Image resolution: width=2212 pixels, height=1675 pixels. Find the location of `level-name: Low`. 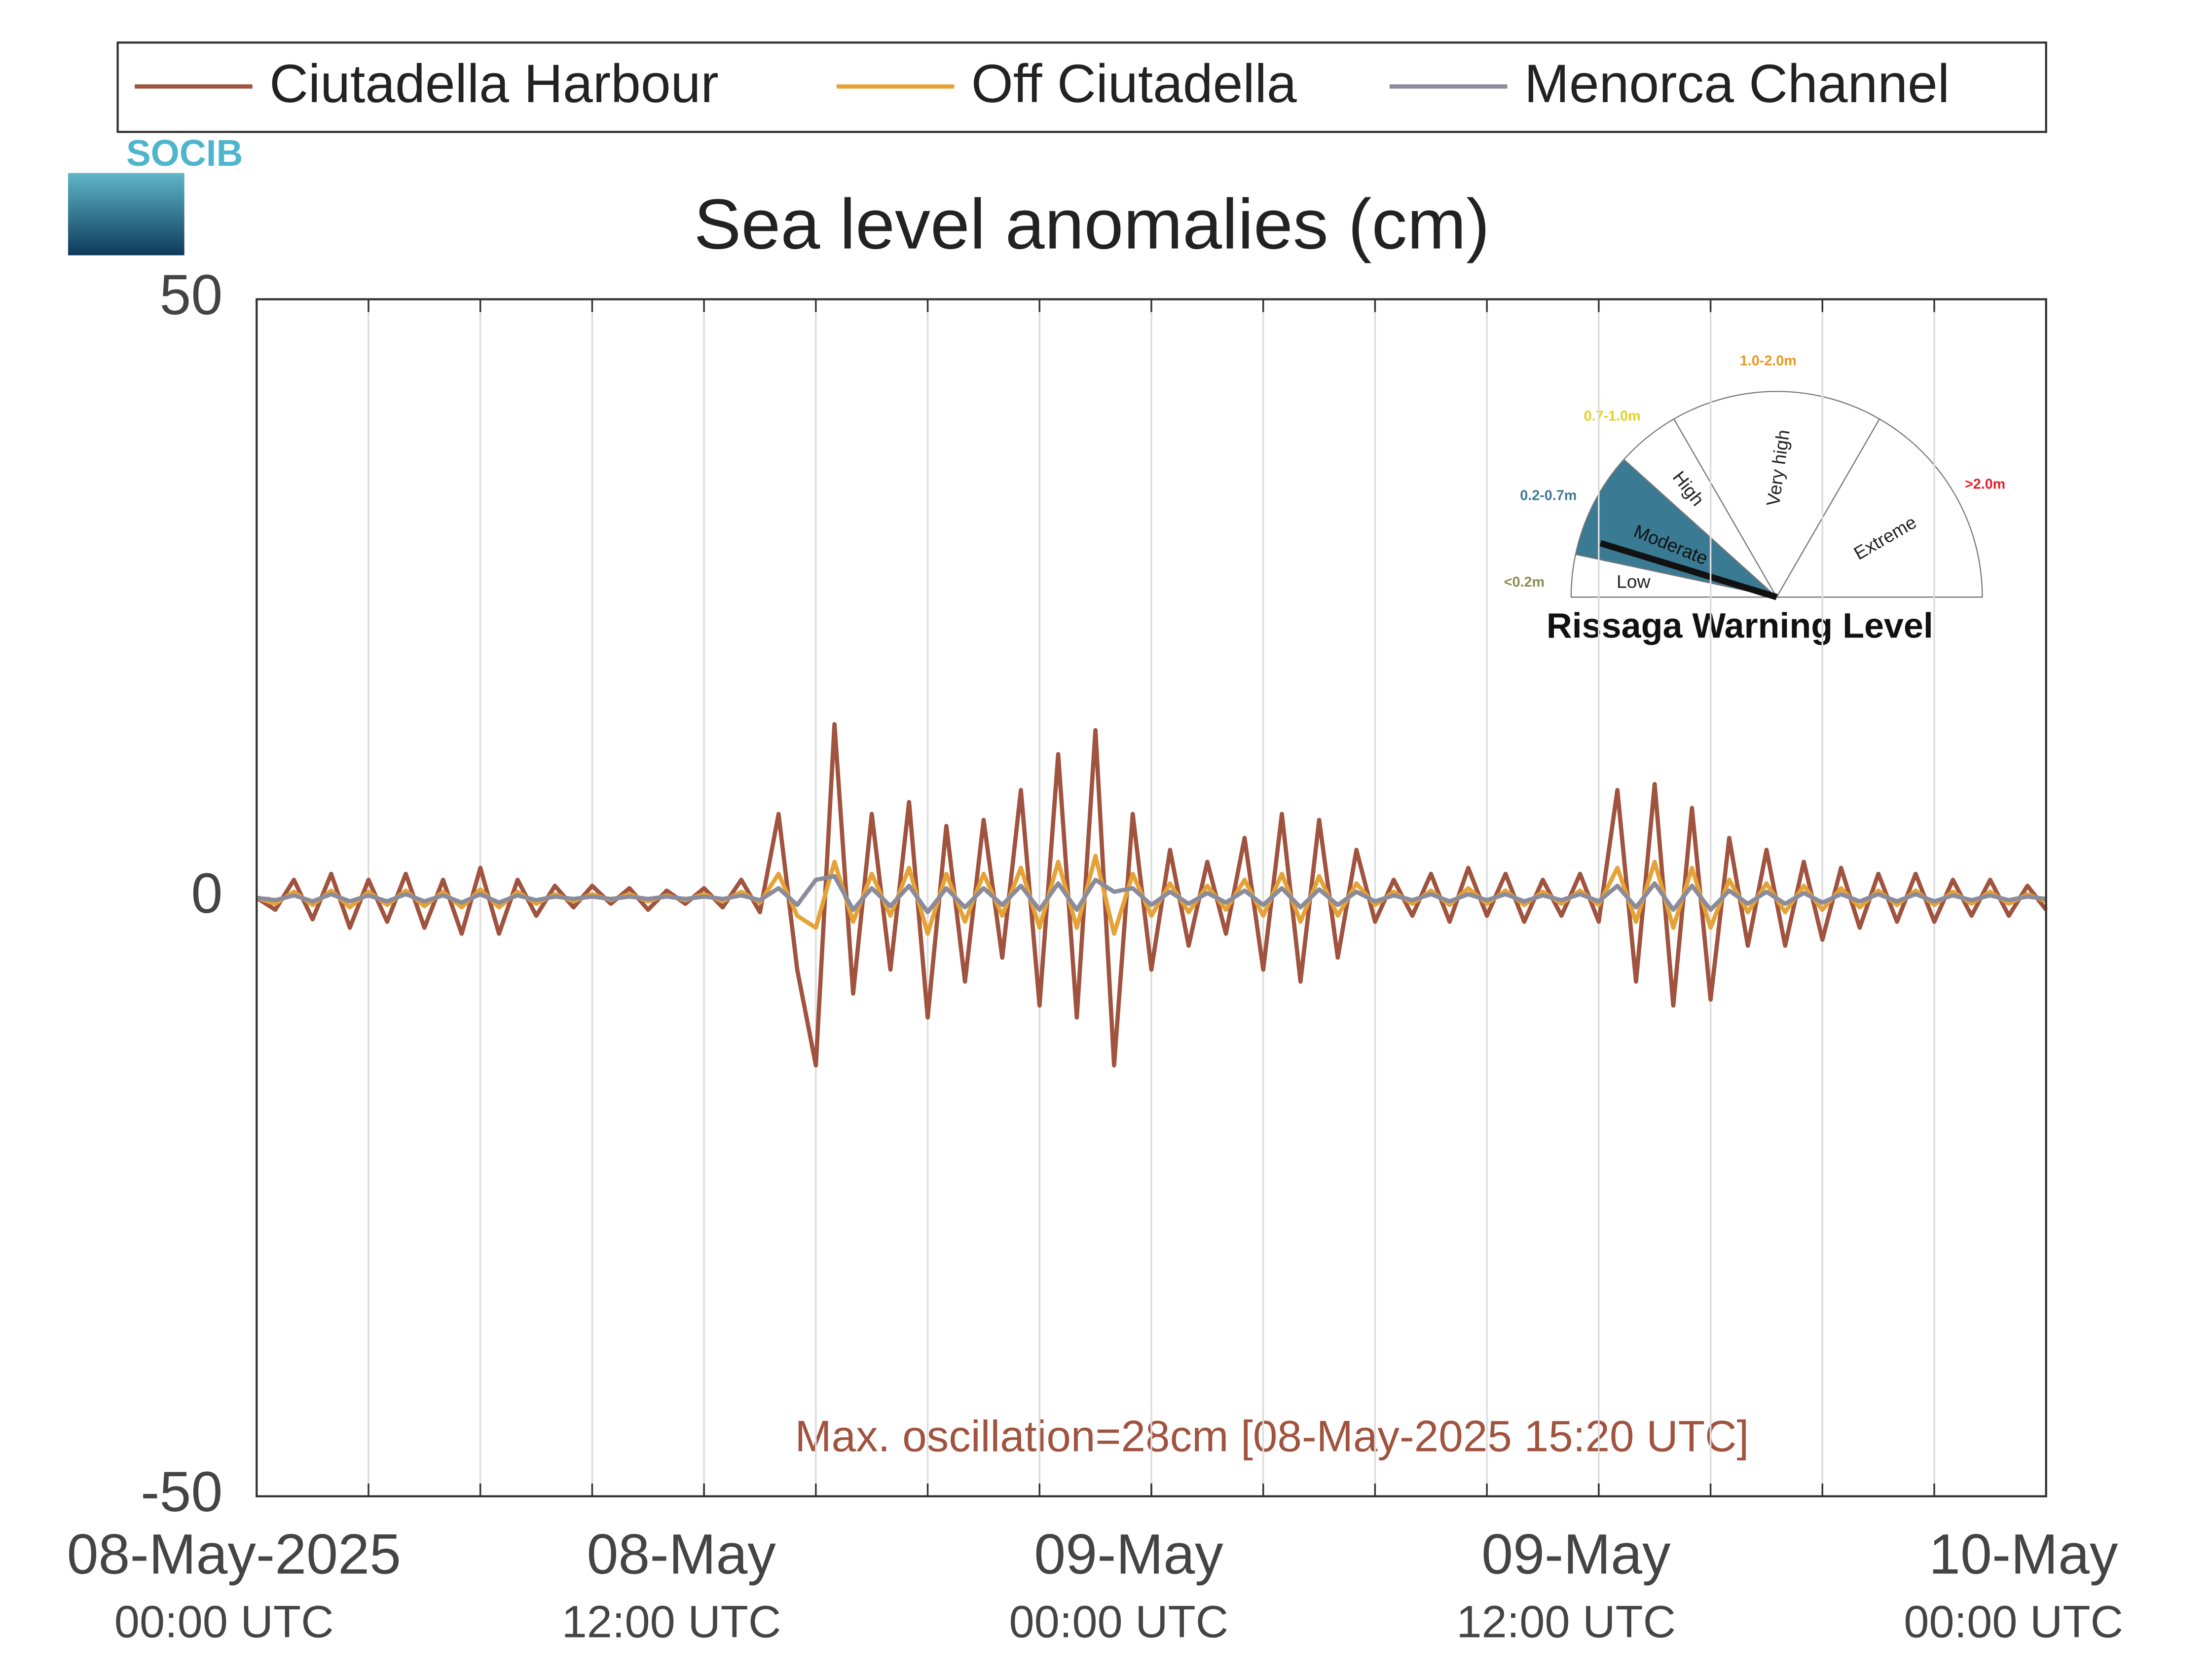

level-name: Low is located at coordinates (1634, 581).